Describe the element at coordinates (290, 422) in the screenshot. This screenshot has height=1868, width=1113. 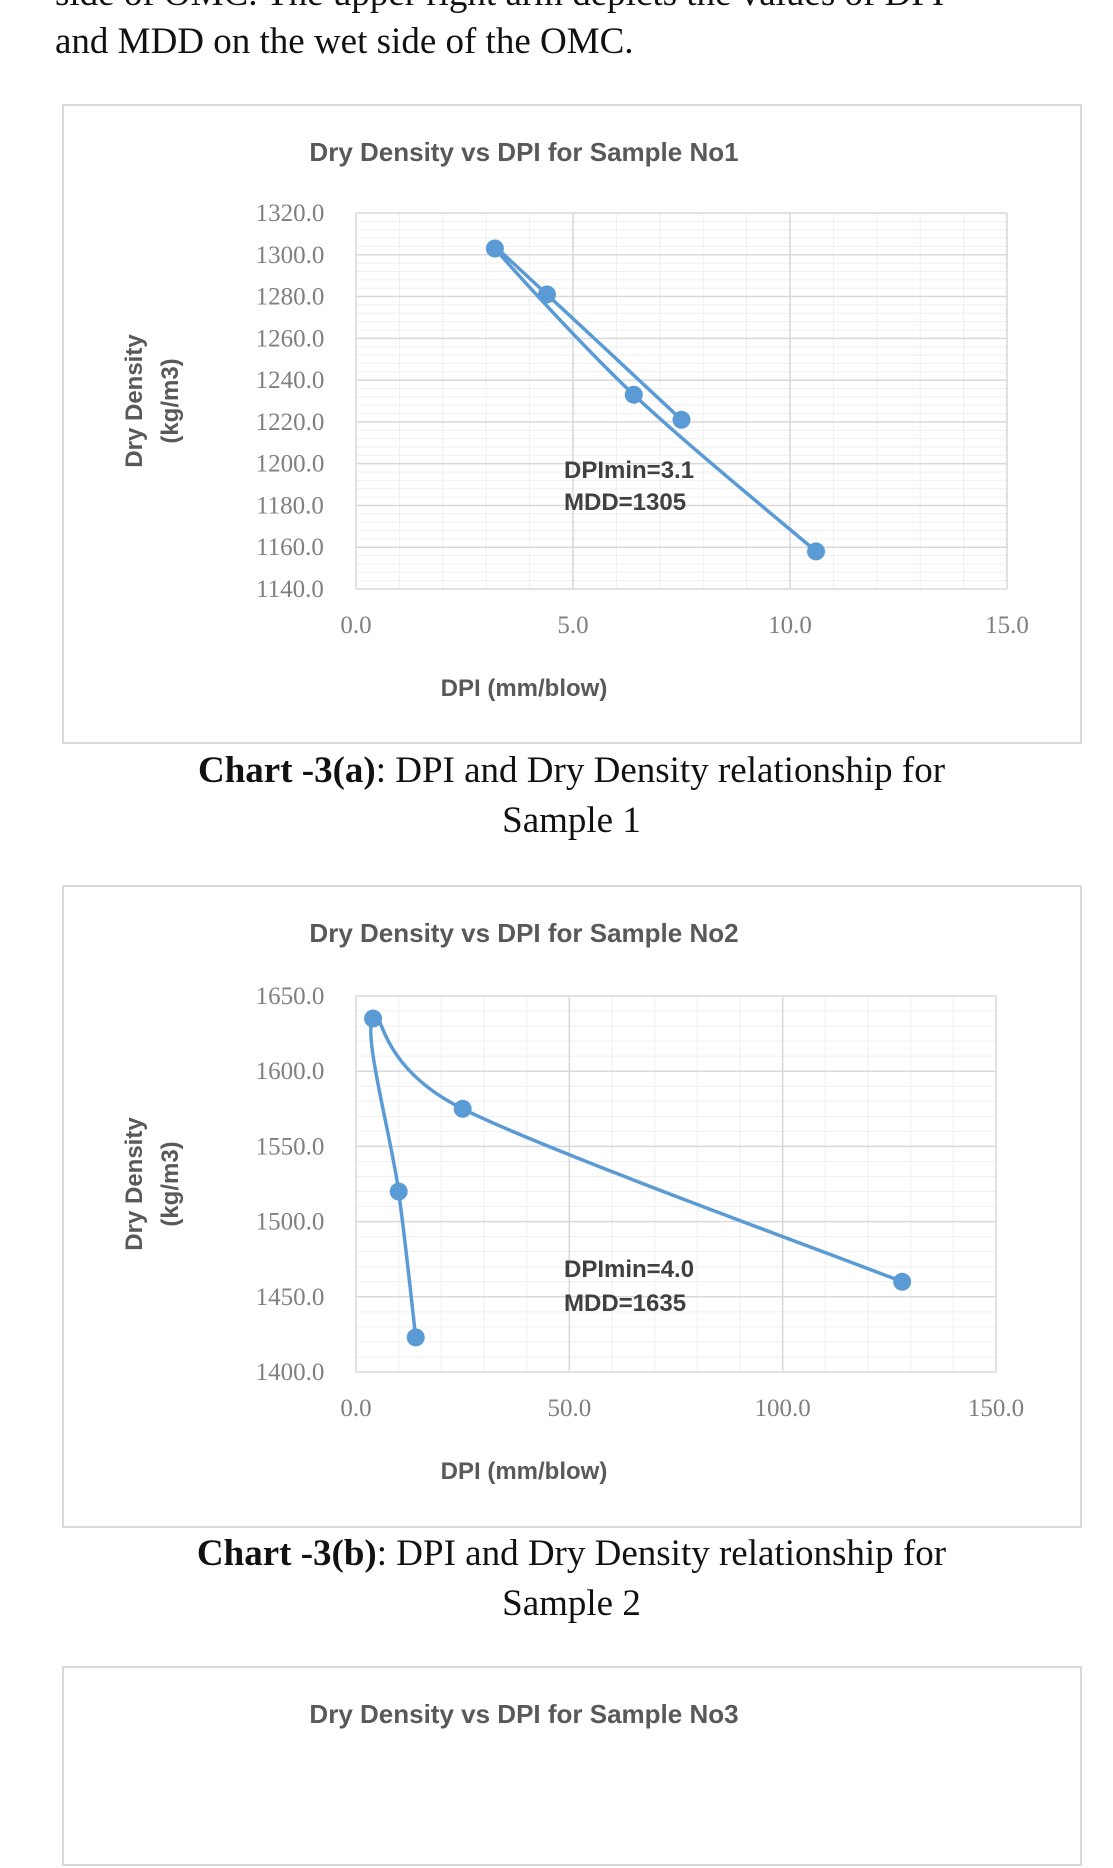
I see `y-tick-label: 1220.0` at that location.